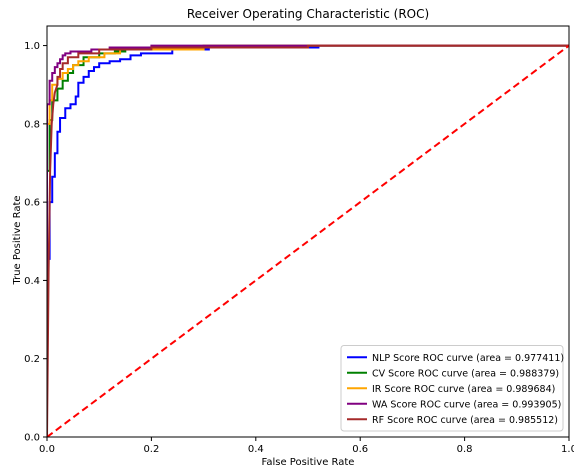 The width and height of the screenshot is (574, 468). Describe the element at coordinates (32, 203) in the screenshot. I see `y-tick-label: 0.6` at that location.